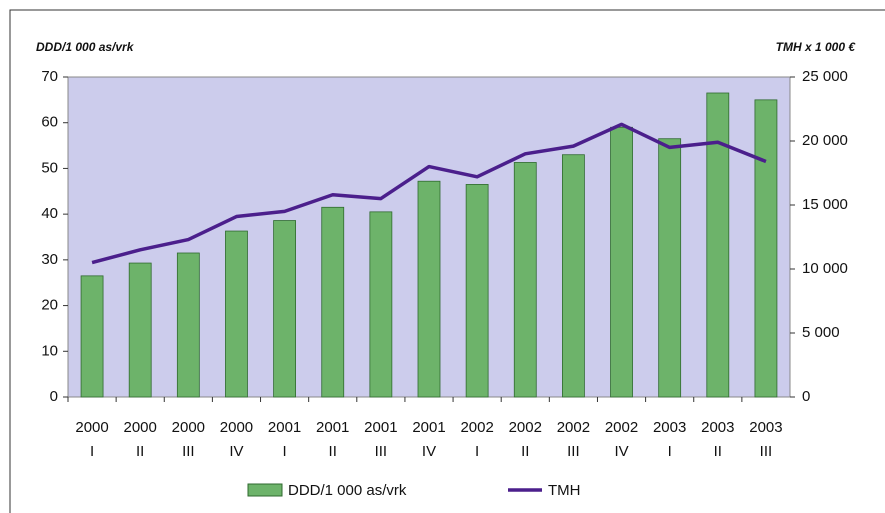 Image resolution: width=885 pixels, height=513 pixels. What do you see at coordinates (49, 167) in the screenshot?
I see `y-tick-label: 50` at bounding box center [49, 167].